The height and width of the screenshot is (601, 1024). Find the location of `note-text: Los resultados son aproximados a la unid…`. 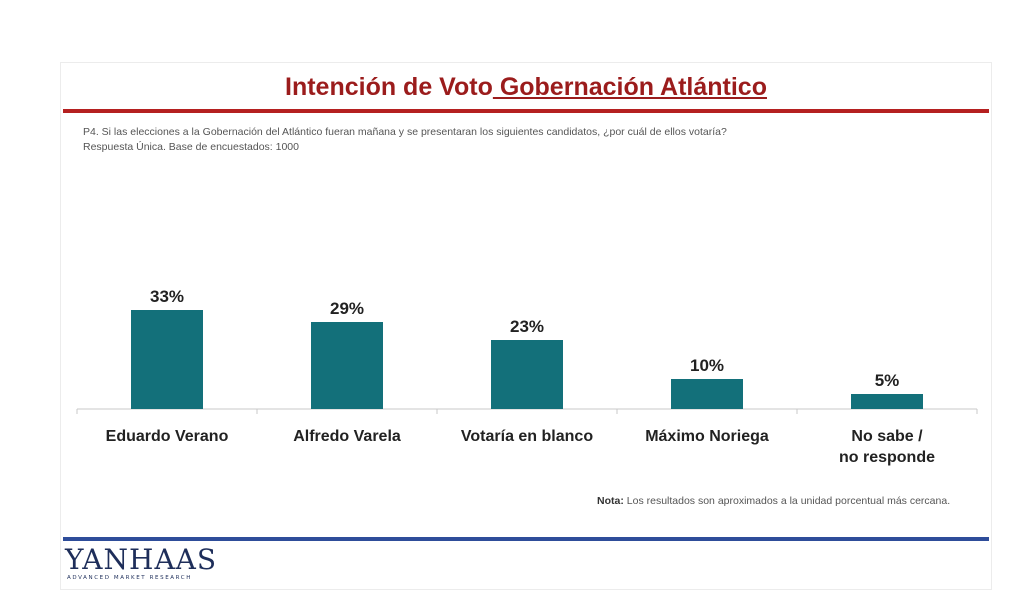

note-text: Los resultados son aproximados a la unid… is located at coordinates (787, 501).